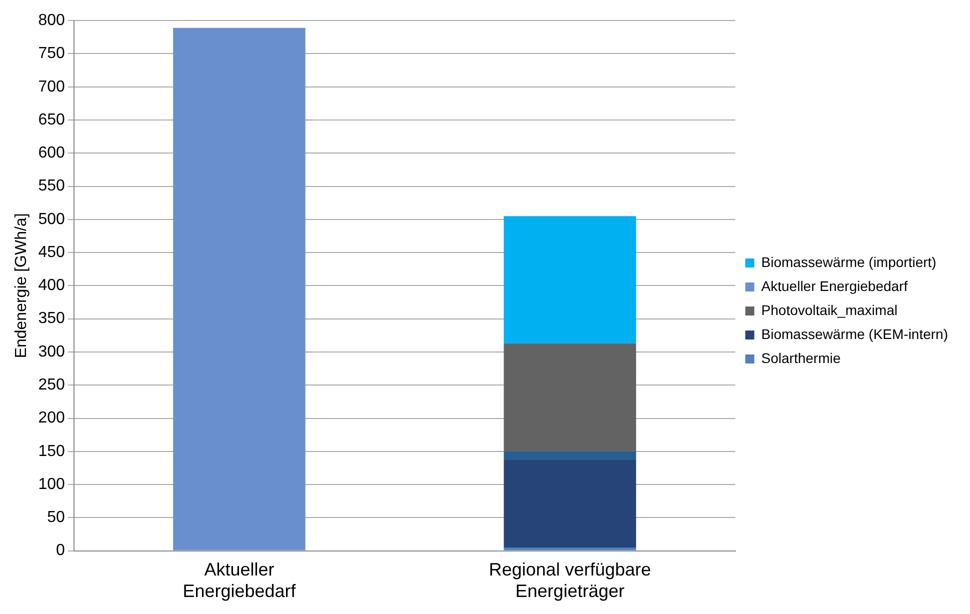 The width and height of the screenshot is (970, 614). What do you see at coordinates (51, 219) in the screenshot?
I see `y-tick-label: 500` at bounding box center [51, 219].